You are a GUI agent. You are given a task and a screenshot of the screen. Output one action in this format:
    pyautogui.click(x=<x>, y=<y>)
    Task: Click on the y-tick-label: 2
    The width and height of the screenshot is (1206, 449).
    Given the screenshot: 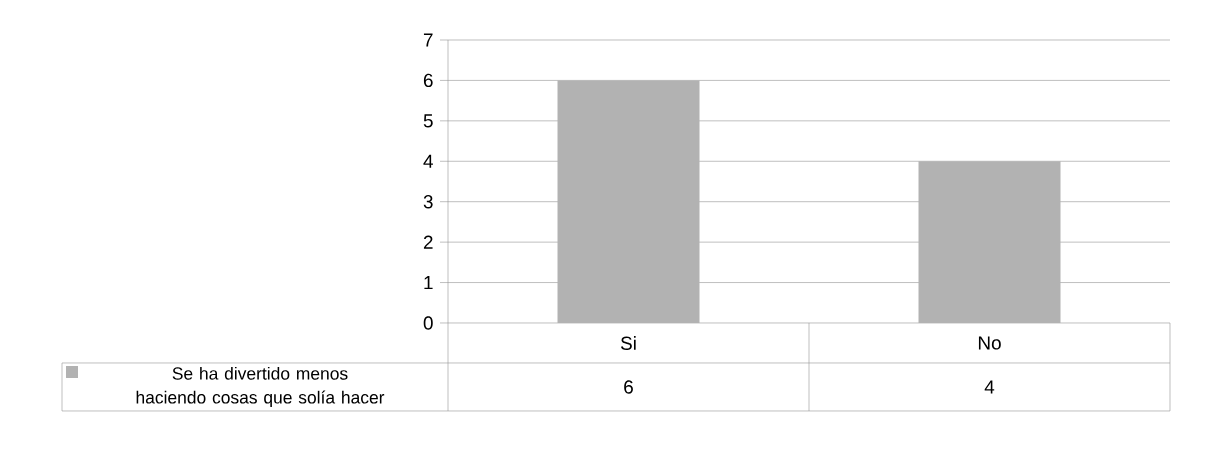 What is the action you would take?
    pyautogui.click(x=428, y=242)
    